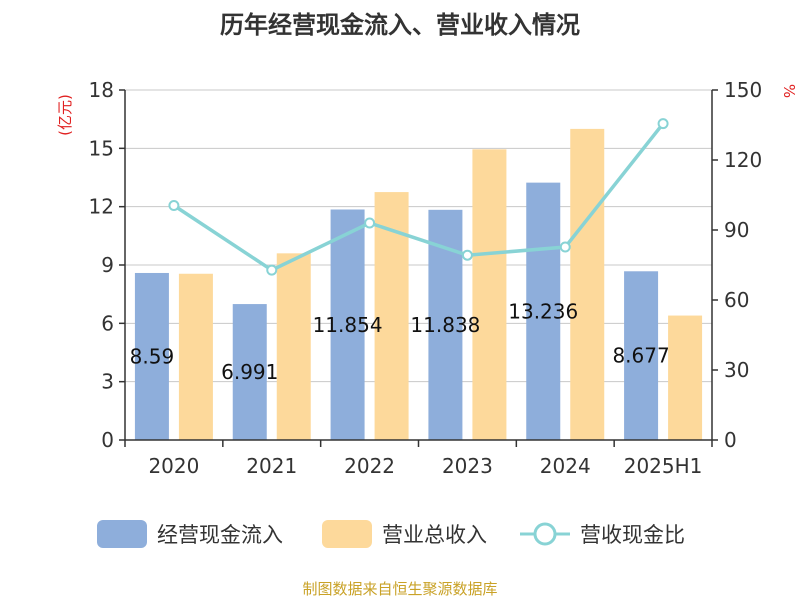 The image size is (800, 600). What do you see at coordinates (736, 300) in the screenshot?
I see `right-tick-label: 60` at bounding box center [736, 300].